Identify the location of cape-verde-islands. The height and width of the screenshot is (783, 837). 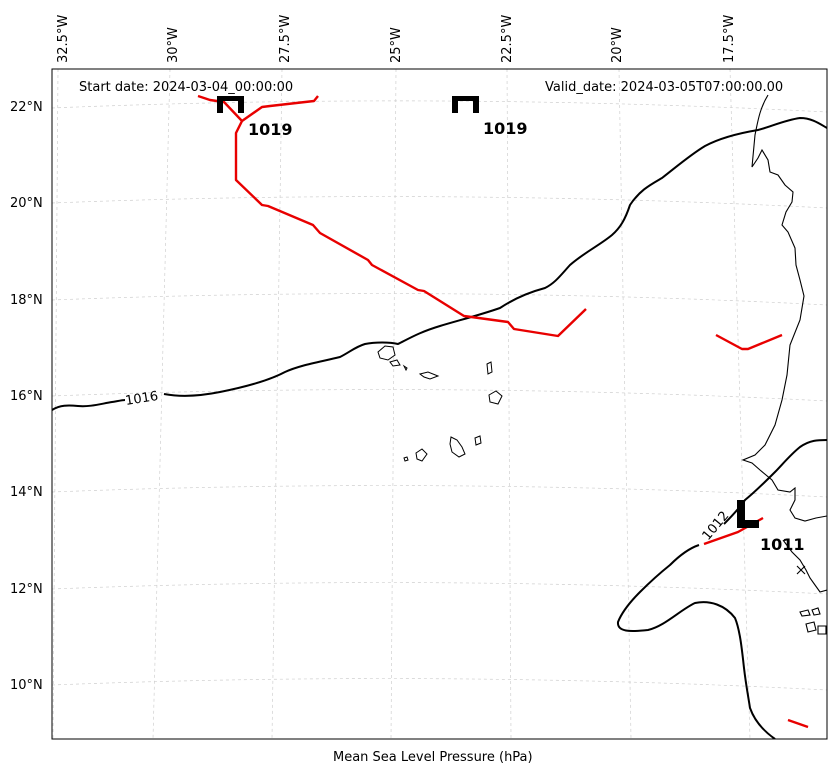
(440, 403).